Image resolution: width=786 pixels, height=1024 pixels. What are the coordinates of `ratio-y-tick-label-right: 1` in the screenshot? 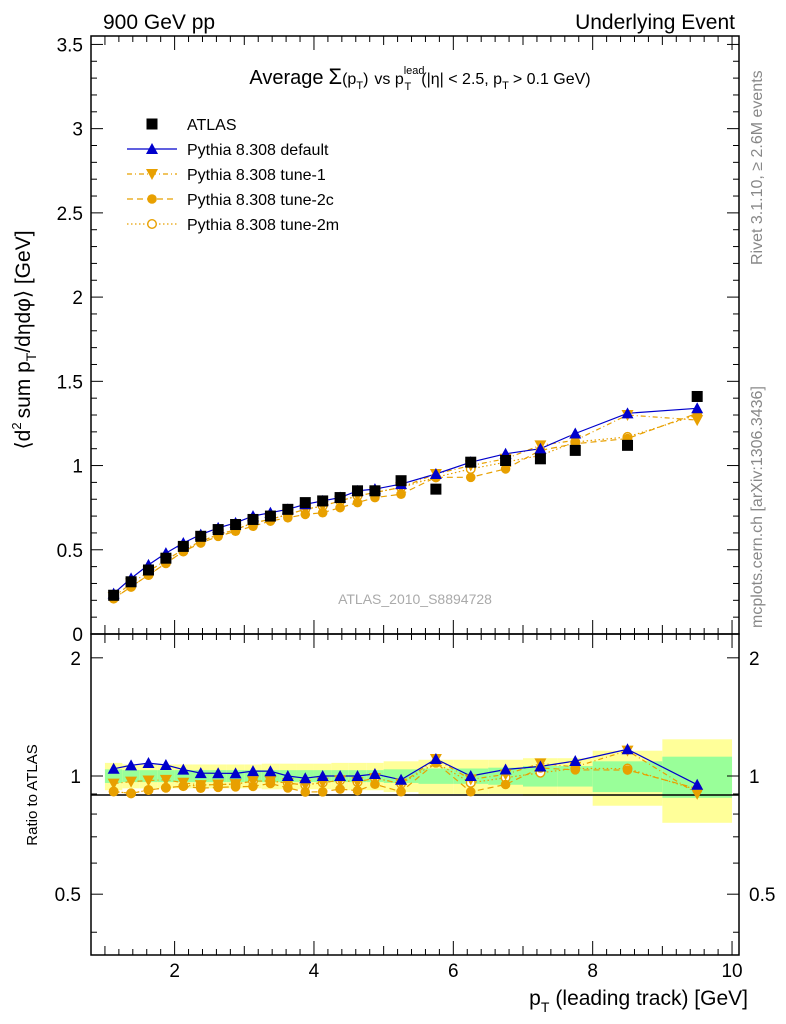 It's located at (754, 777).